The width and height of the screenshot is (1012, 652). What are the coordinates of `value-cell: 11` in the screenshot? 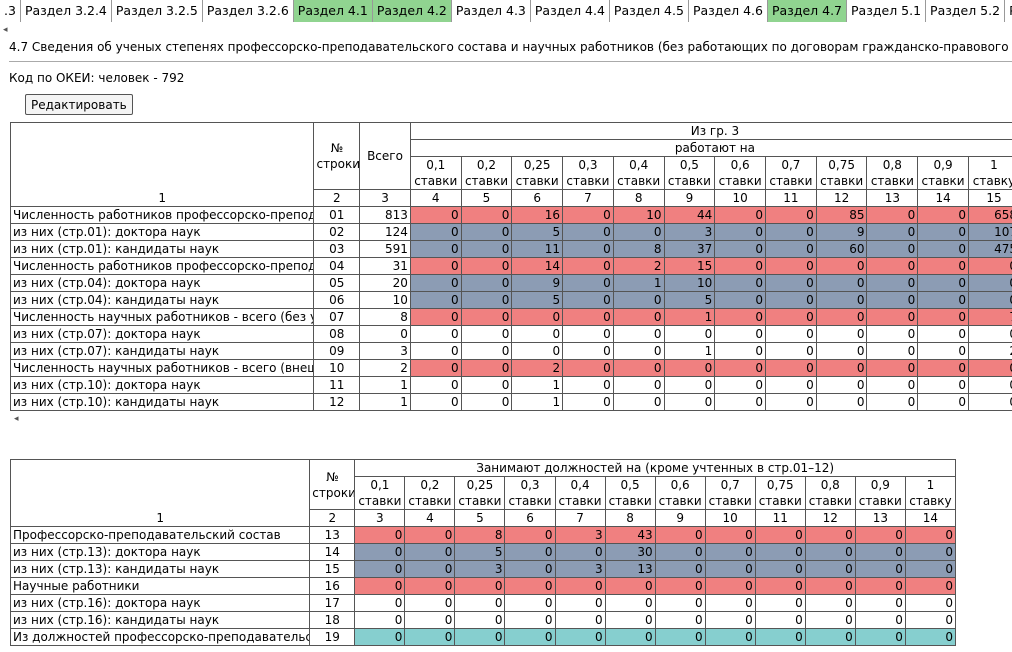 It's located at (537, 249).